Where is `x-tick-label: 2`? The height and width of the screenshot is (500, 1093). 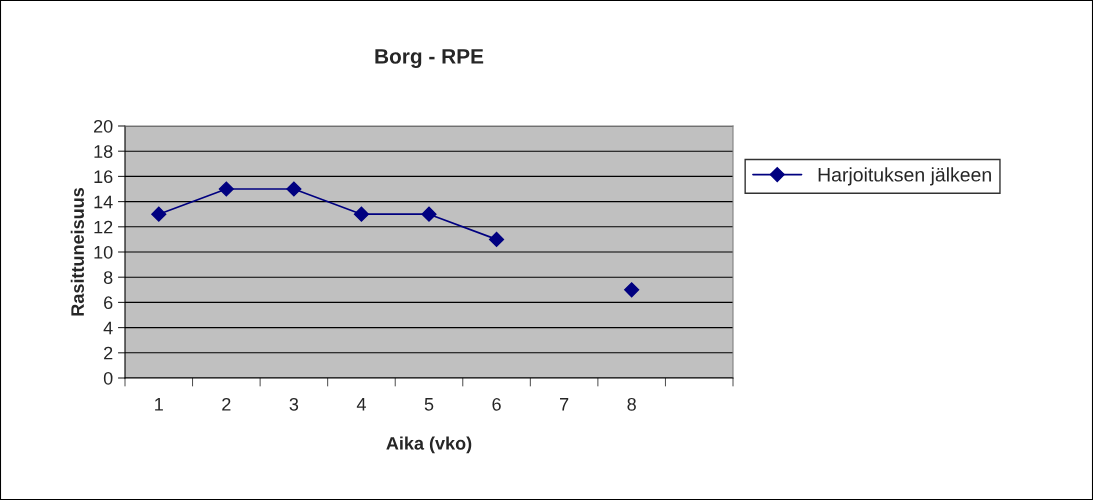
x-tick-label: 2 is located at coordinates (226, 404).